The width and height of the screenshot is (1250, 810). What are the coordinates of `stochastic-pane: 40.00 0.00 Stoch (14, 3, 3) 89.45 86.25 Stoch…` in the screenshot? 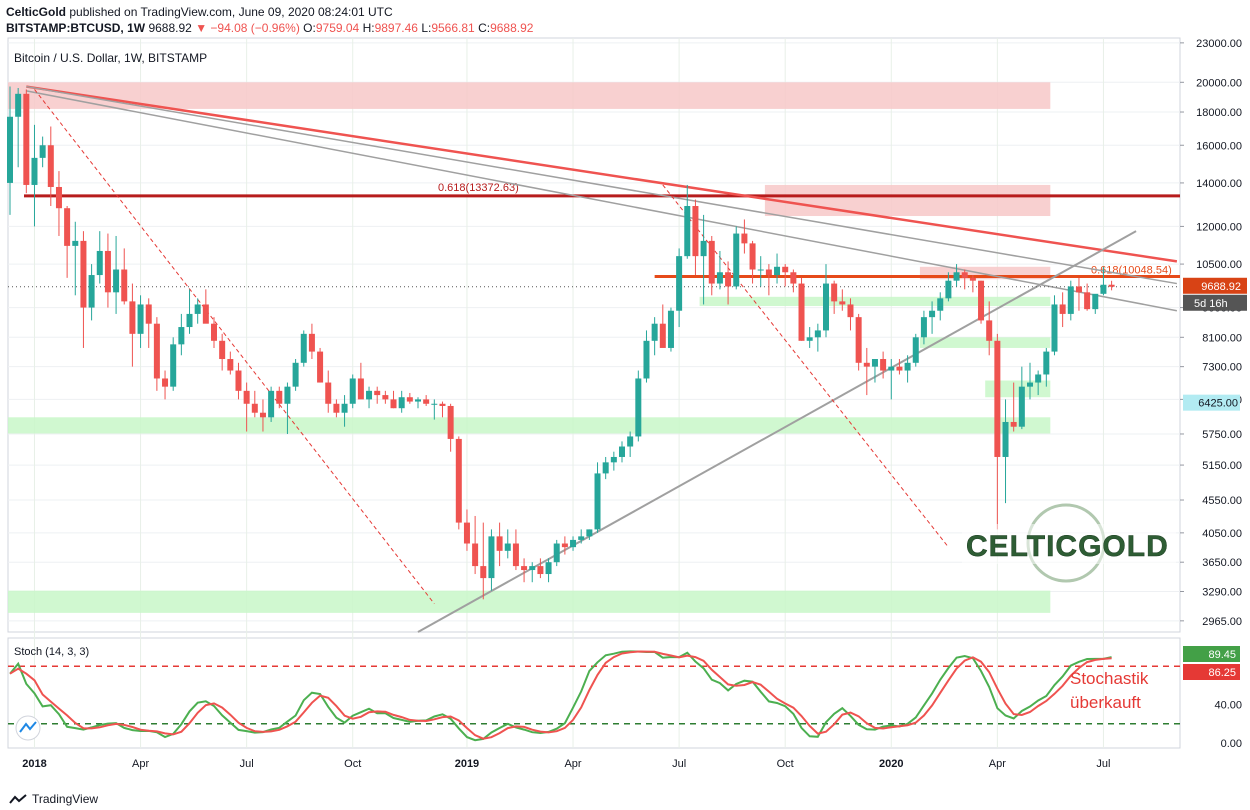 It's located at (625, 698).